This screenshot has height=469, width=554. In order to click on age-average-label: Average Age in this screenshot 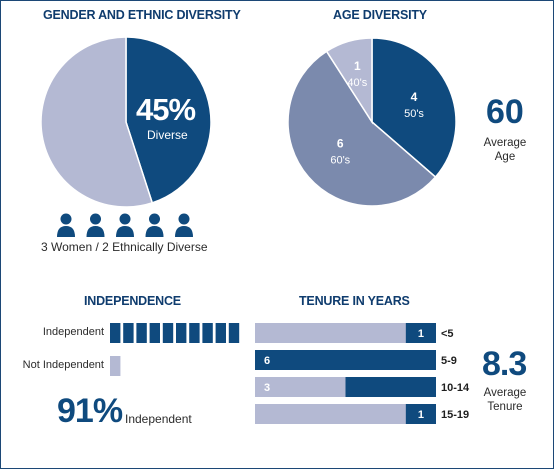, I will do `click(505, 150)`.